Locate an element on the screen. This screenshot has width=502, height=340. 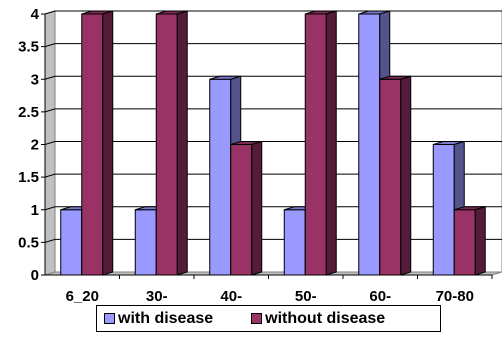
y-tick-label: 3 is located at coordinates (35, 79).